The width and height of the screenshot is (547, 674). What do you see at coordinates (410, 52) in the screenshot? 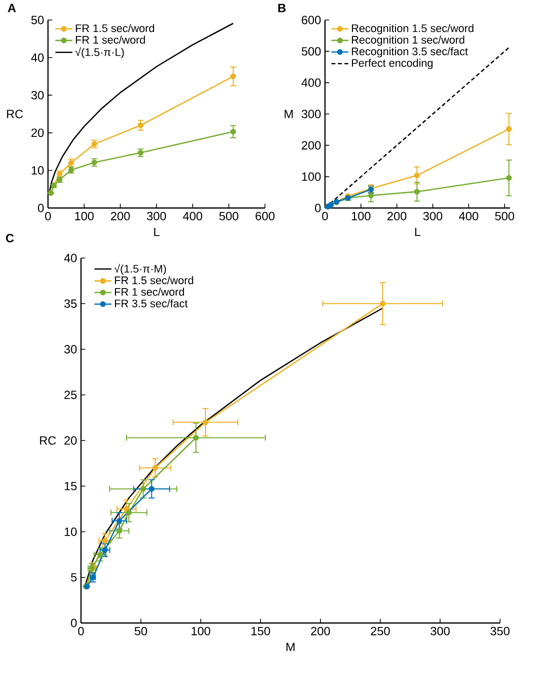
I see `legend-label: Recognition 3.5 sec/fact` at bounding box center [410, 52].